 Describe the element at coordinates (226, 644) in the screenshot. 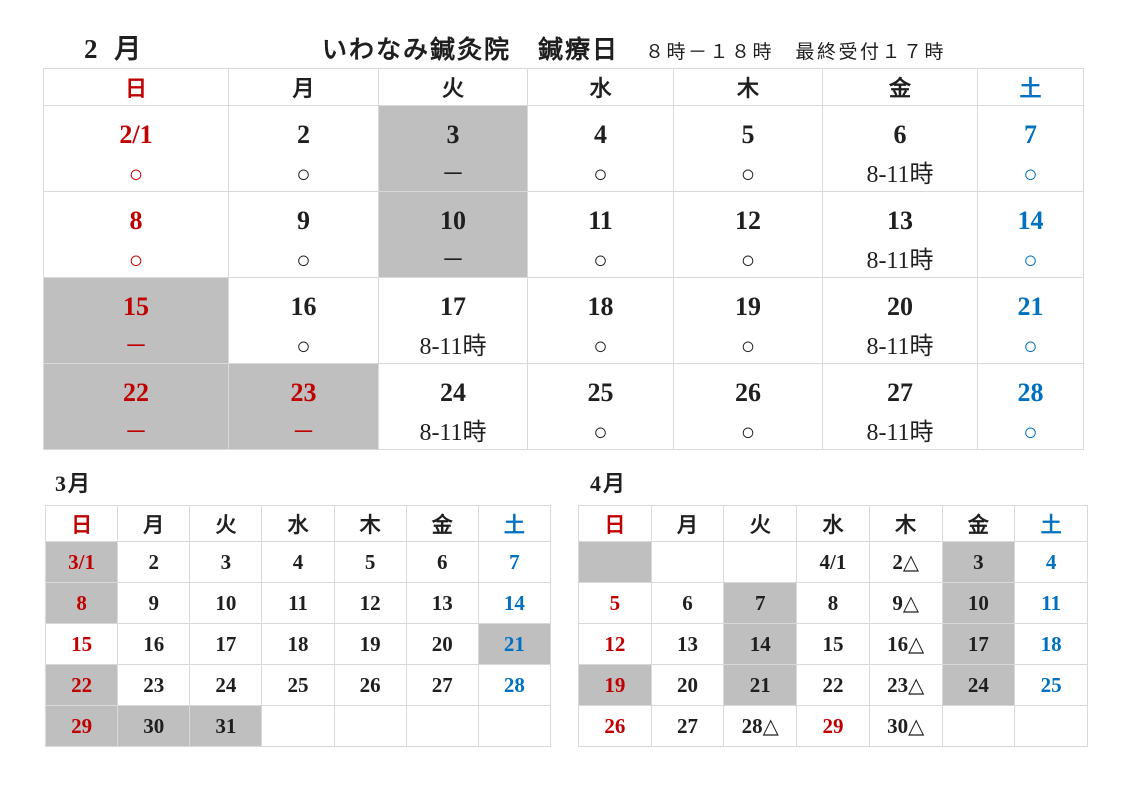

I see `calendar-day-cell: 17` at that location.